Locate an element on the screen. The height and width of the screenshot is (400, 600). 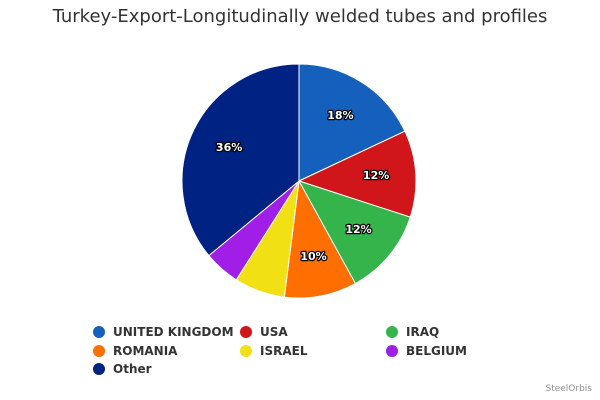
legend-label: Other is located at coordinates (132, 369).